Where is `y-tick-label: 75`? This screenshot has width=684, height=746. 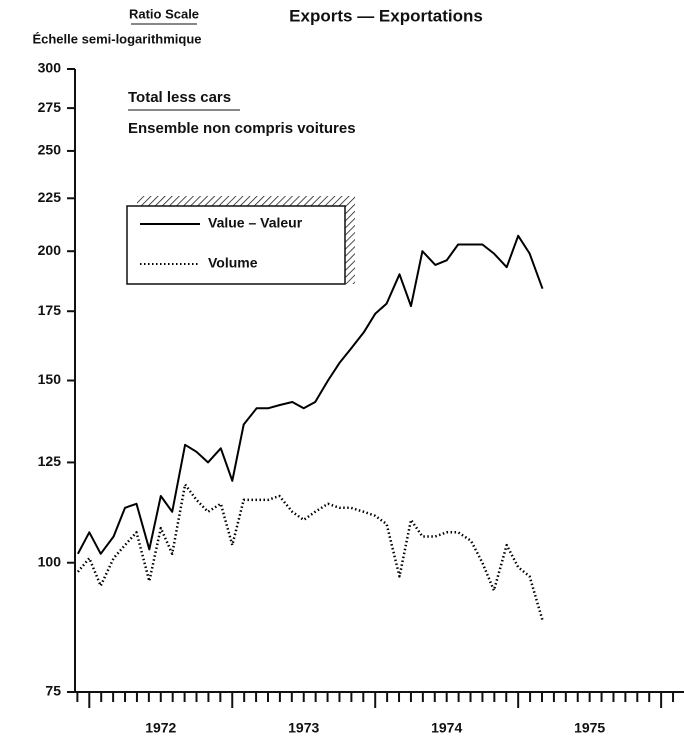
y-tick-label: 75 is located at coordinates (53, 691).